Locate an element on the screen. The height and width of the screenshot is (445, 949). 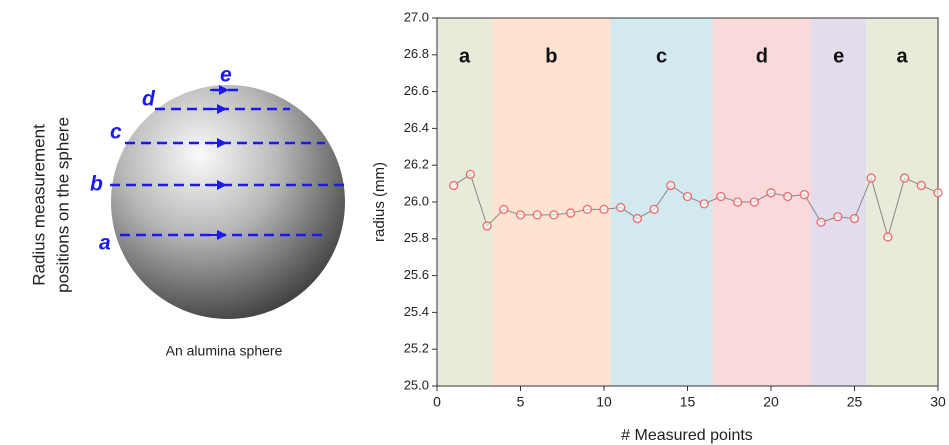
y-tick-label: 26.2 is located at coordinates (416, 164).